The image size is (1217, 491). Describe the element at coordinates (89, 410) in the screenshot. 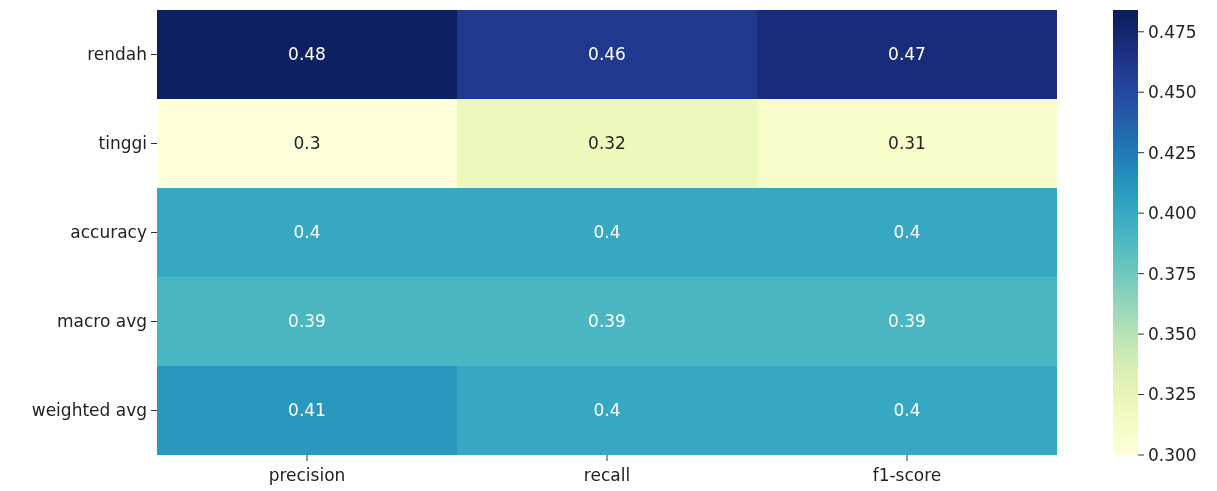

I see `y-tick-label: weighted avg` at that location.